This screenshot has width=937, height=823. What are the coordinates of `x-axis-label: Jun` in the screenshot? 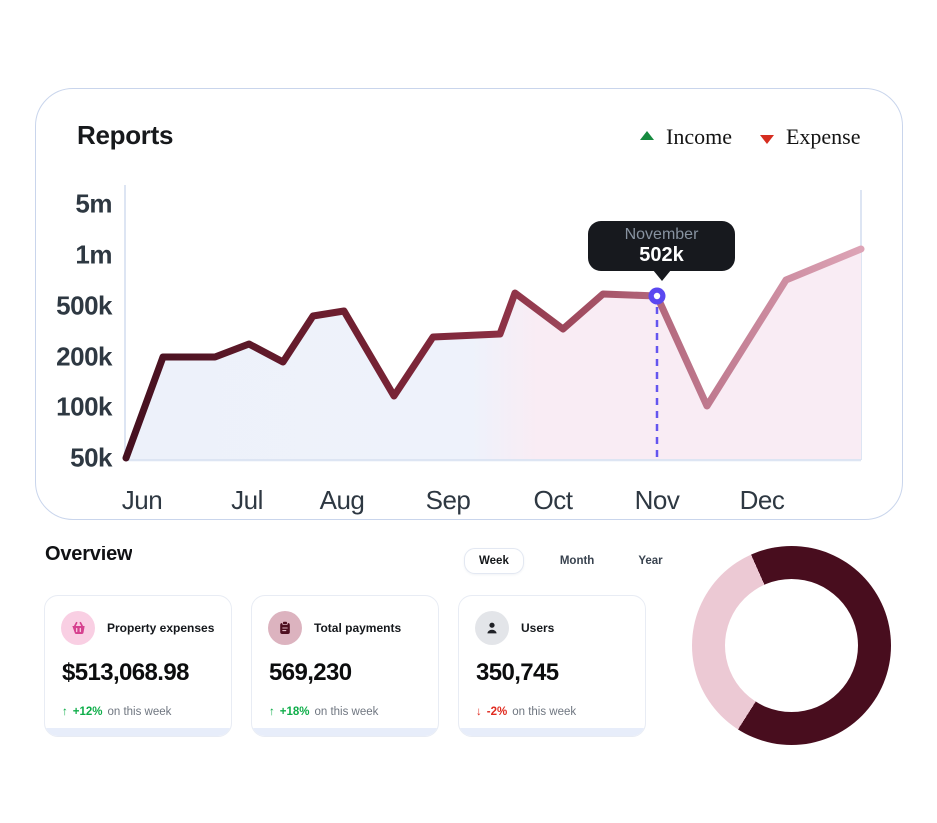 It's located at (142, 500).